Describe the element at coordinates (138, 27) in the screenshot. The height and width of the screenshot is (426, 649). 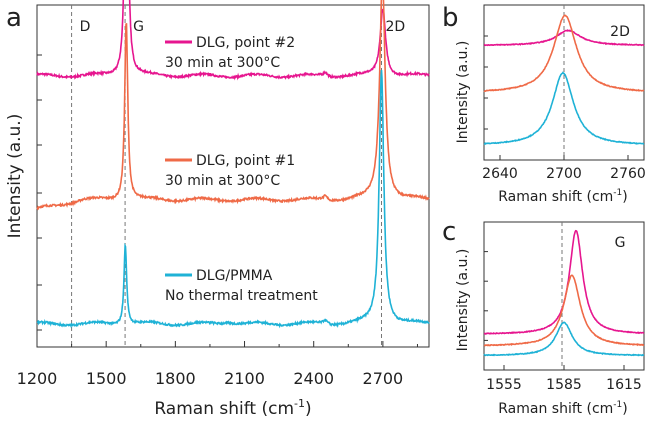
I see `reference-label-G: G` at that location.